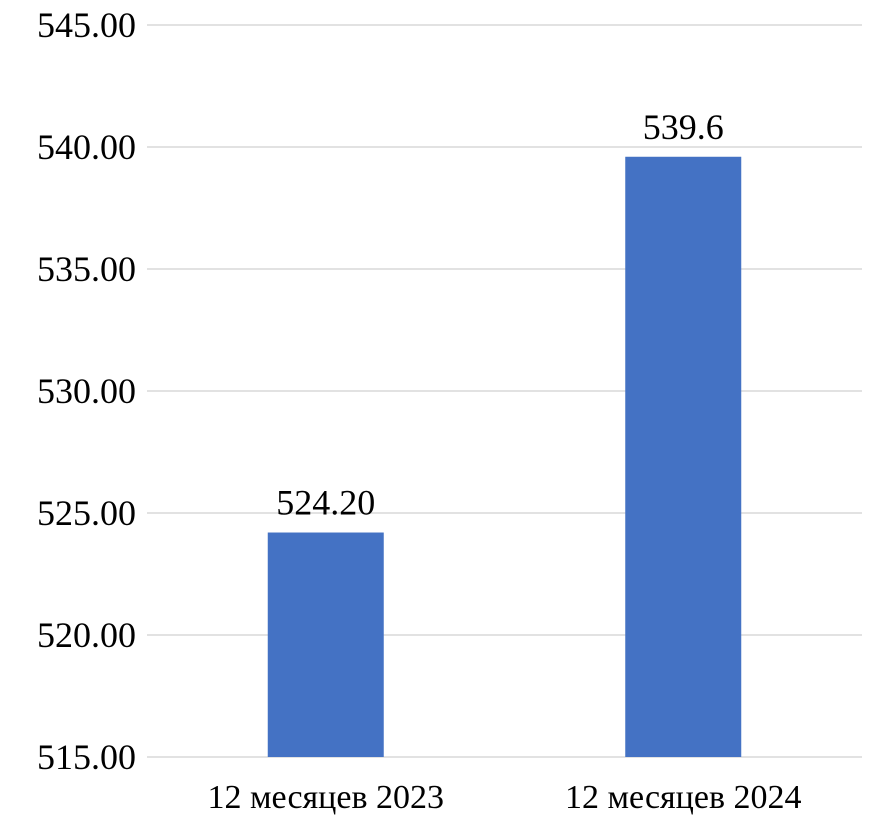  What do you see at coordinates (325, 503) in the screenshot?
I see `bar-value-label: 524.20` at bounding box center [325, 503].